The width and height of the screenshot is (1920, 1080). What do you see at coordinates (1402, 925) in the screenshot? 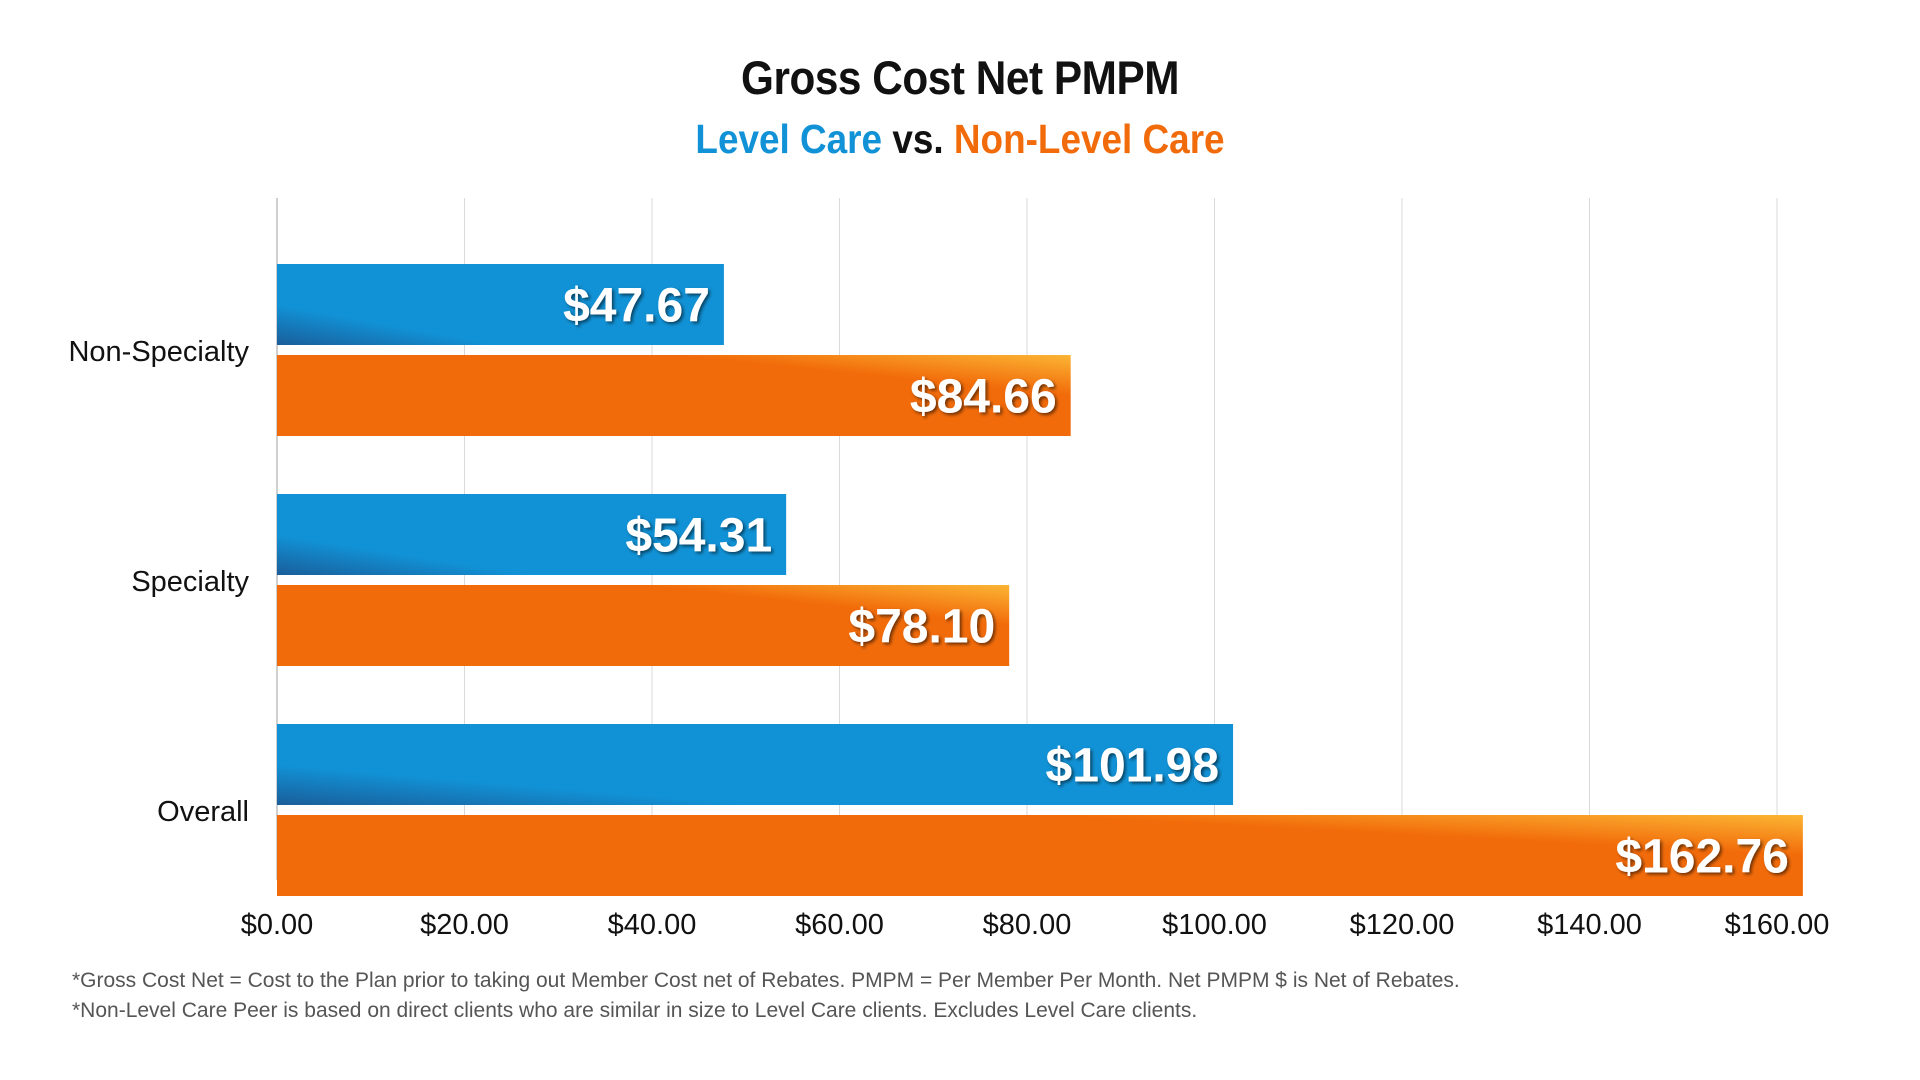
I see `x-tick-label: $120.00` at bounding box center [1402, 925].